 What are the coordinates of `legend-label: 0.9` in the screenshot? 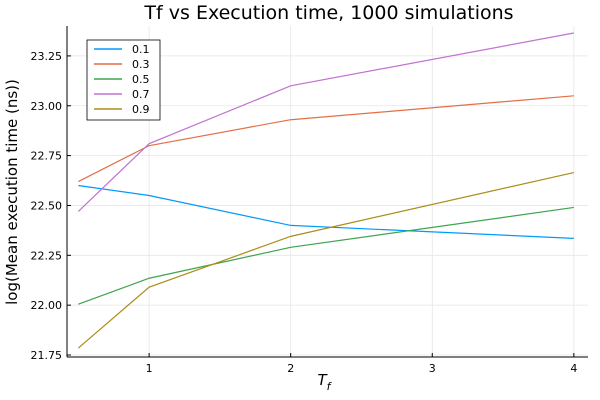 It's located at (141, 109).